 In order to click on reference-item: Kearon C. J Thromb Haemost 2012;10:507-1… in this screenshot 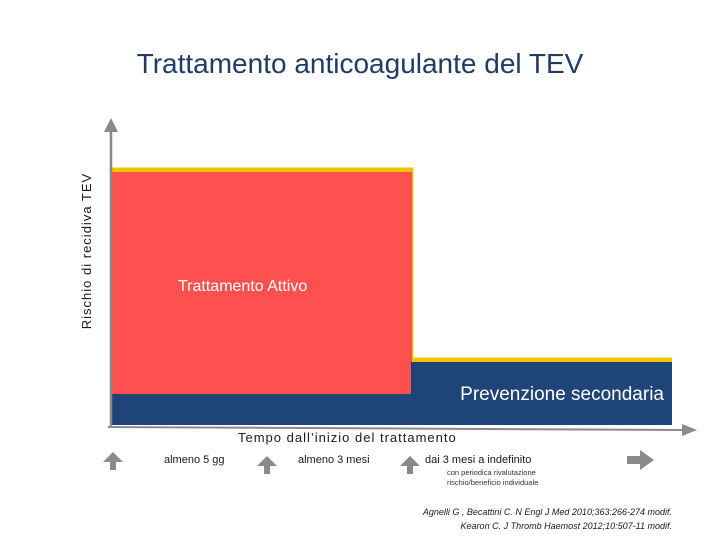, I will do `click(566, 526)`.